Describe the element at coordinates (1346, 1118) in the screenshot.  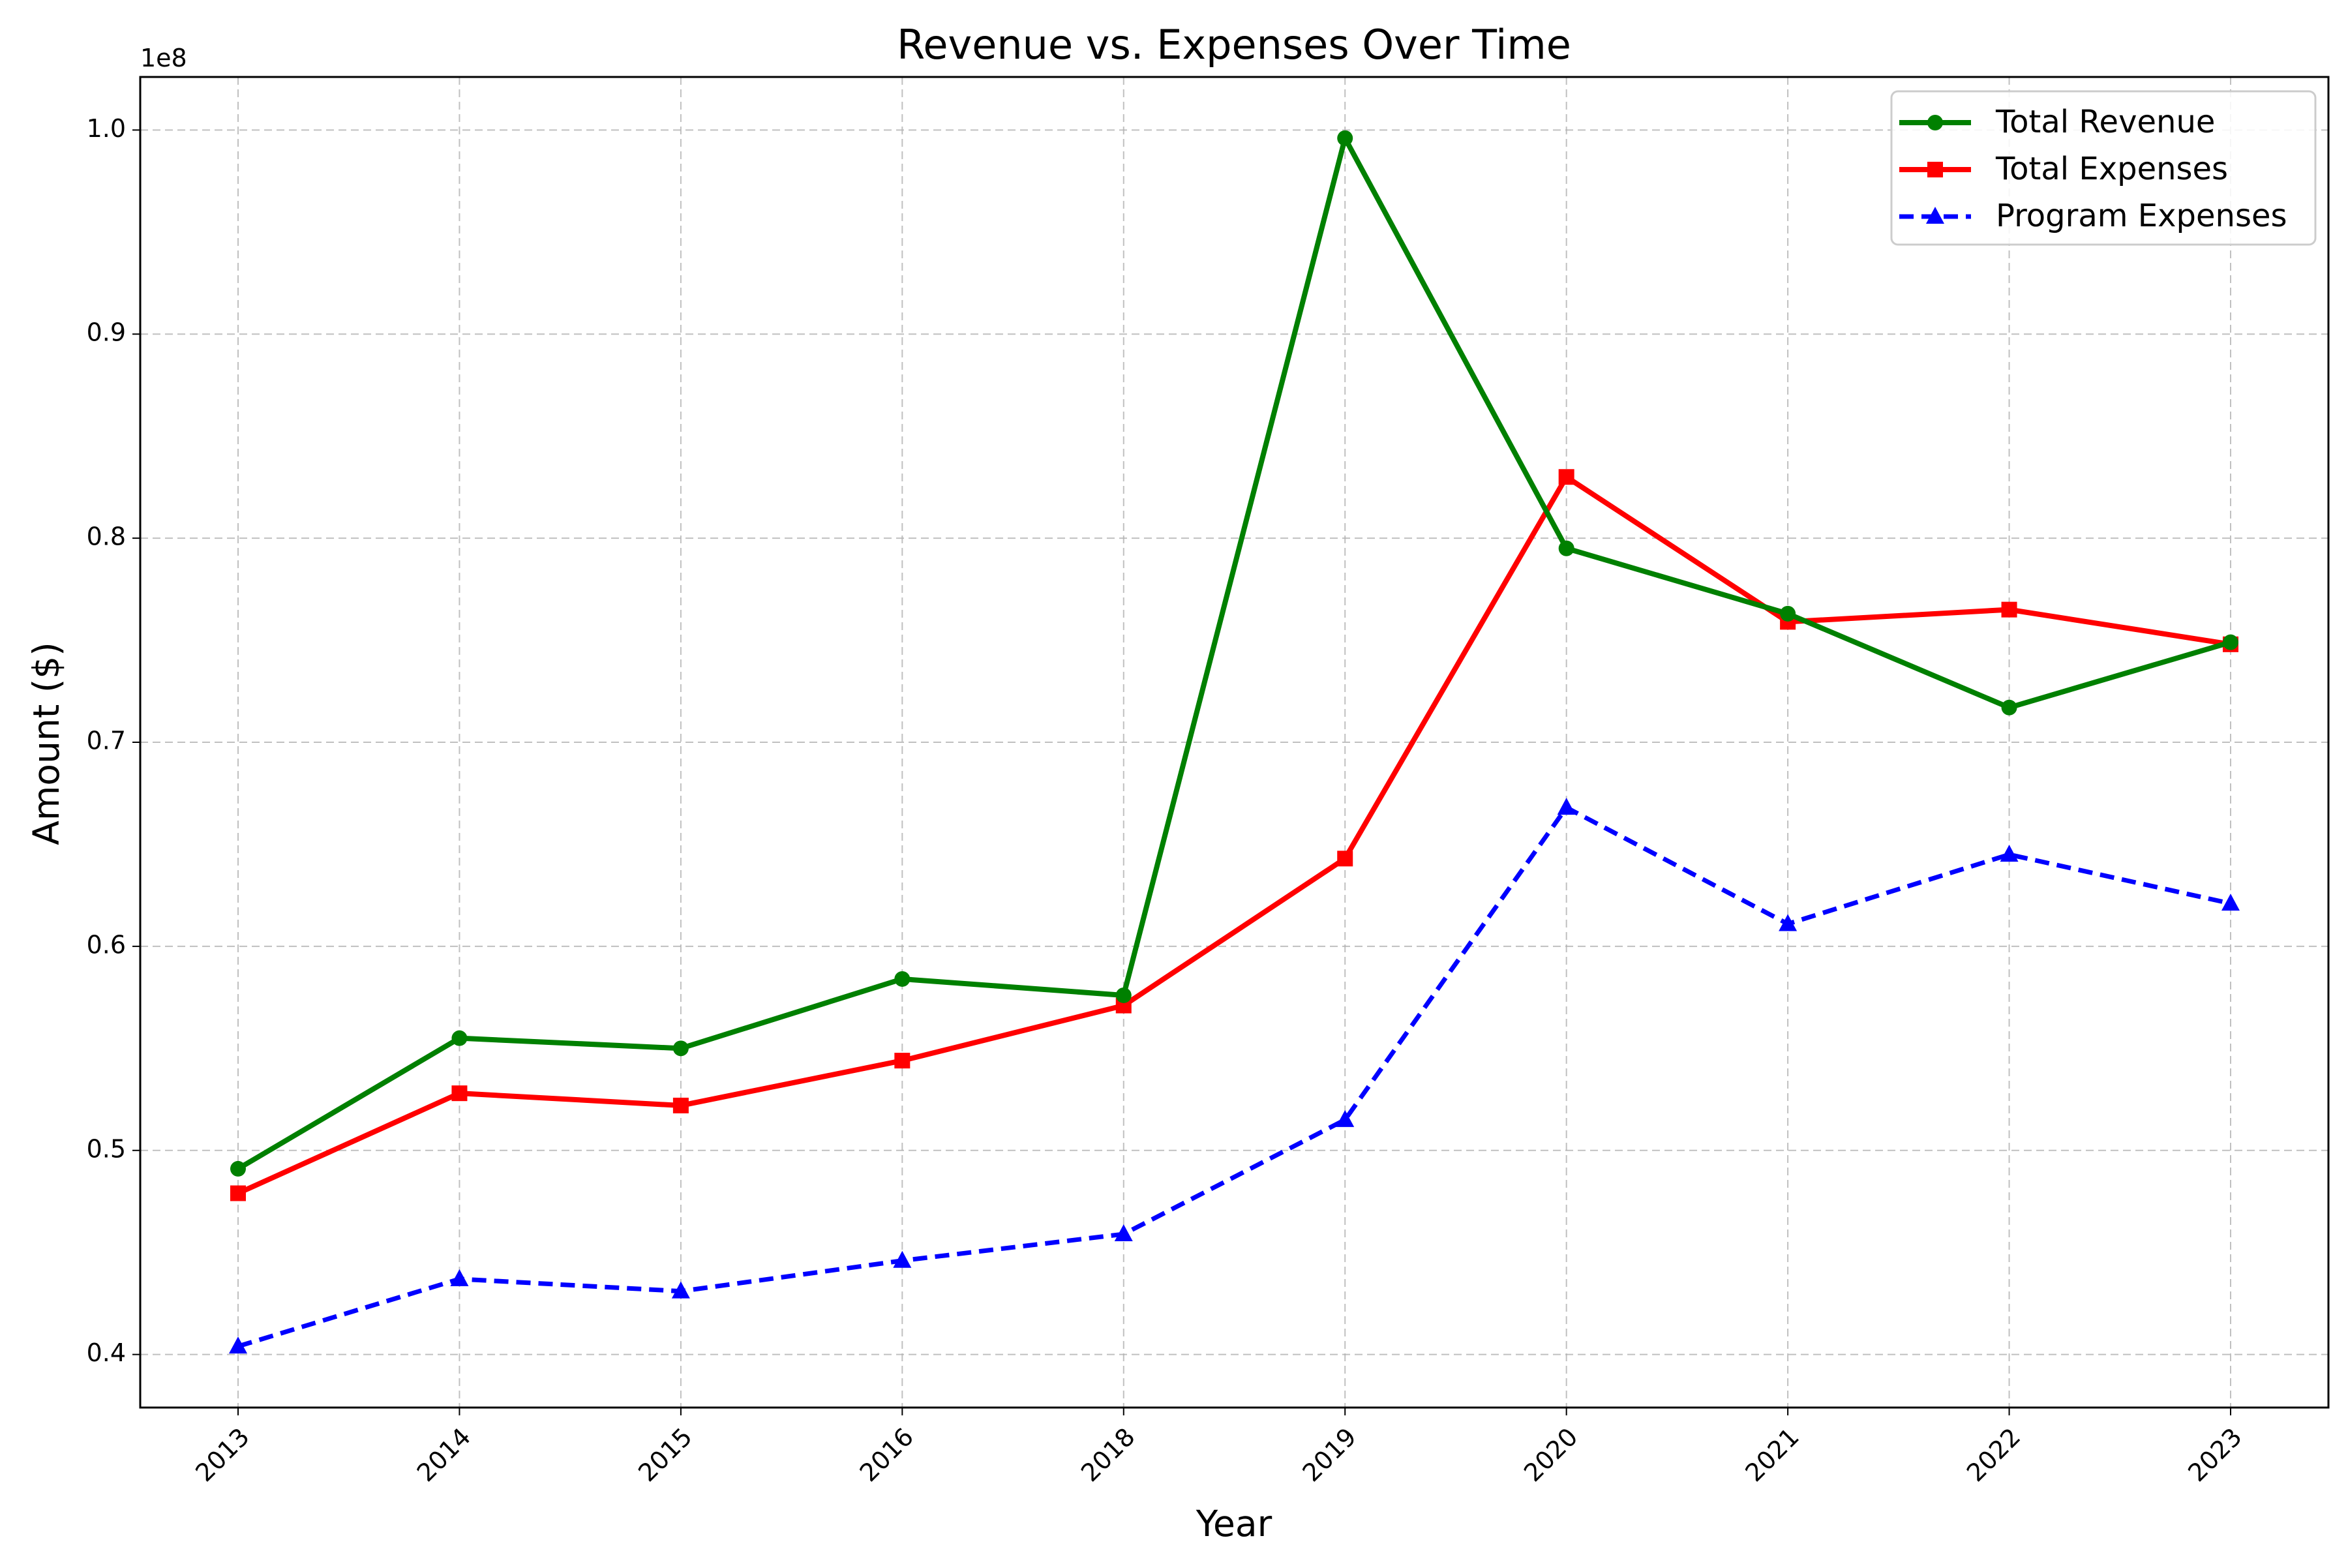
I see `data-point-program-expenses-2019` at that location.